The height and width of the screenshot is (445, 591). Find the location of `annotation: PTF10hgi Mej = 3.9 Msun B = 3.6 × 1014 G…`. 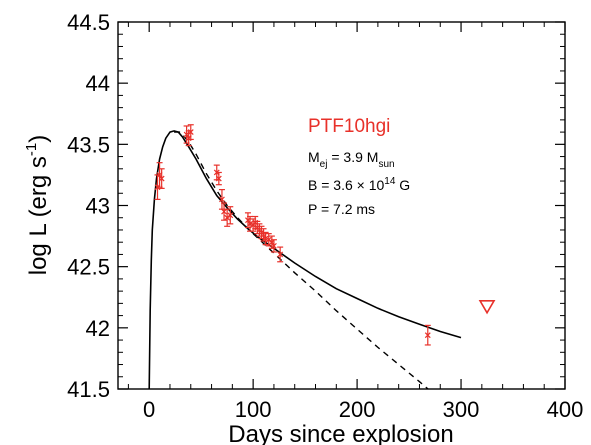

annotation: PTF10hgi Mej = 3.9 Msun B = 3.6 × 1014 G… is located at coordinates (359, 166).